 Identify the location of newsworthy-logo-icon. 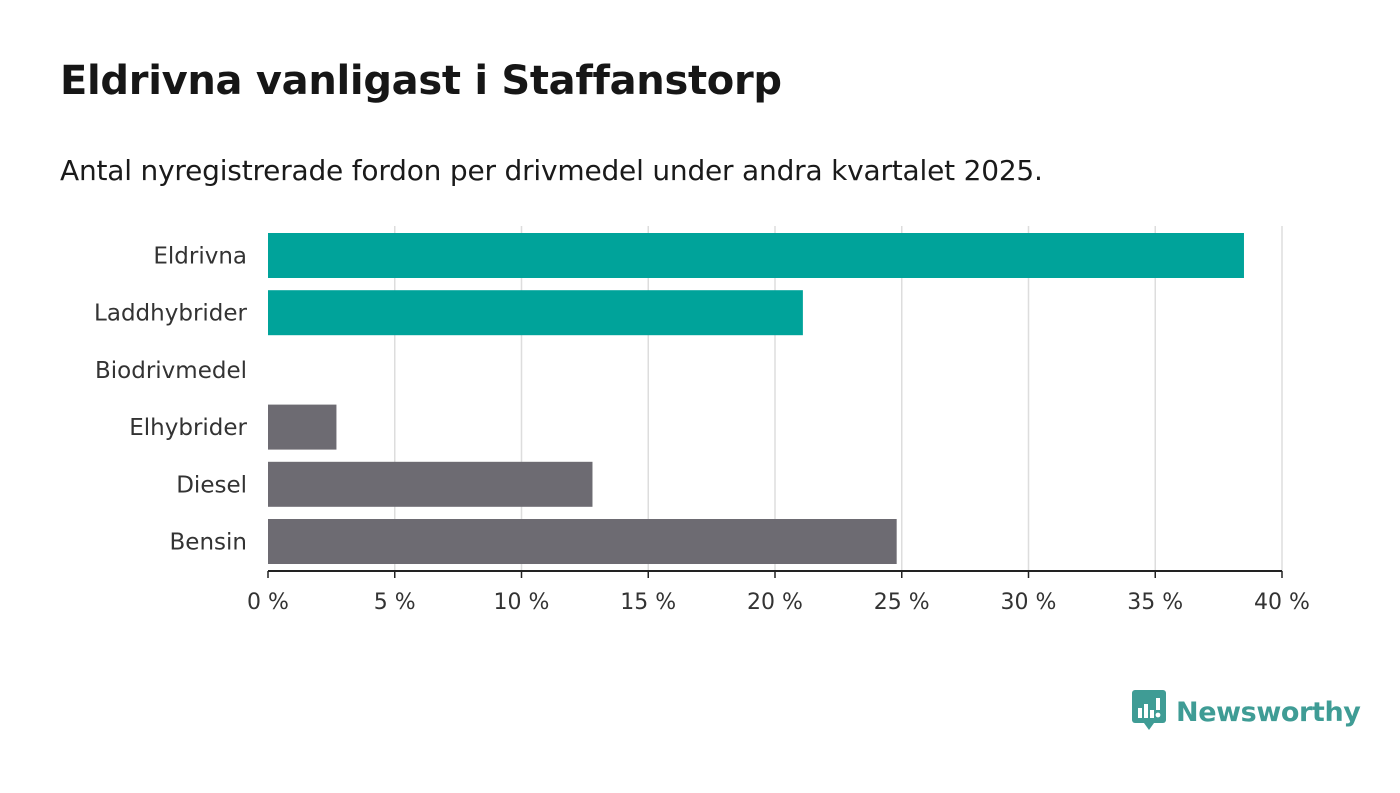
(1149, 712).